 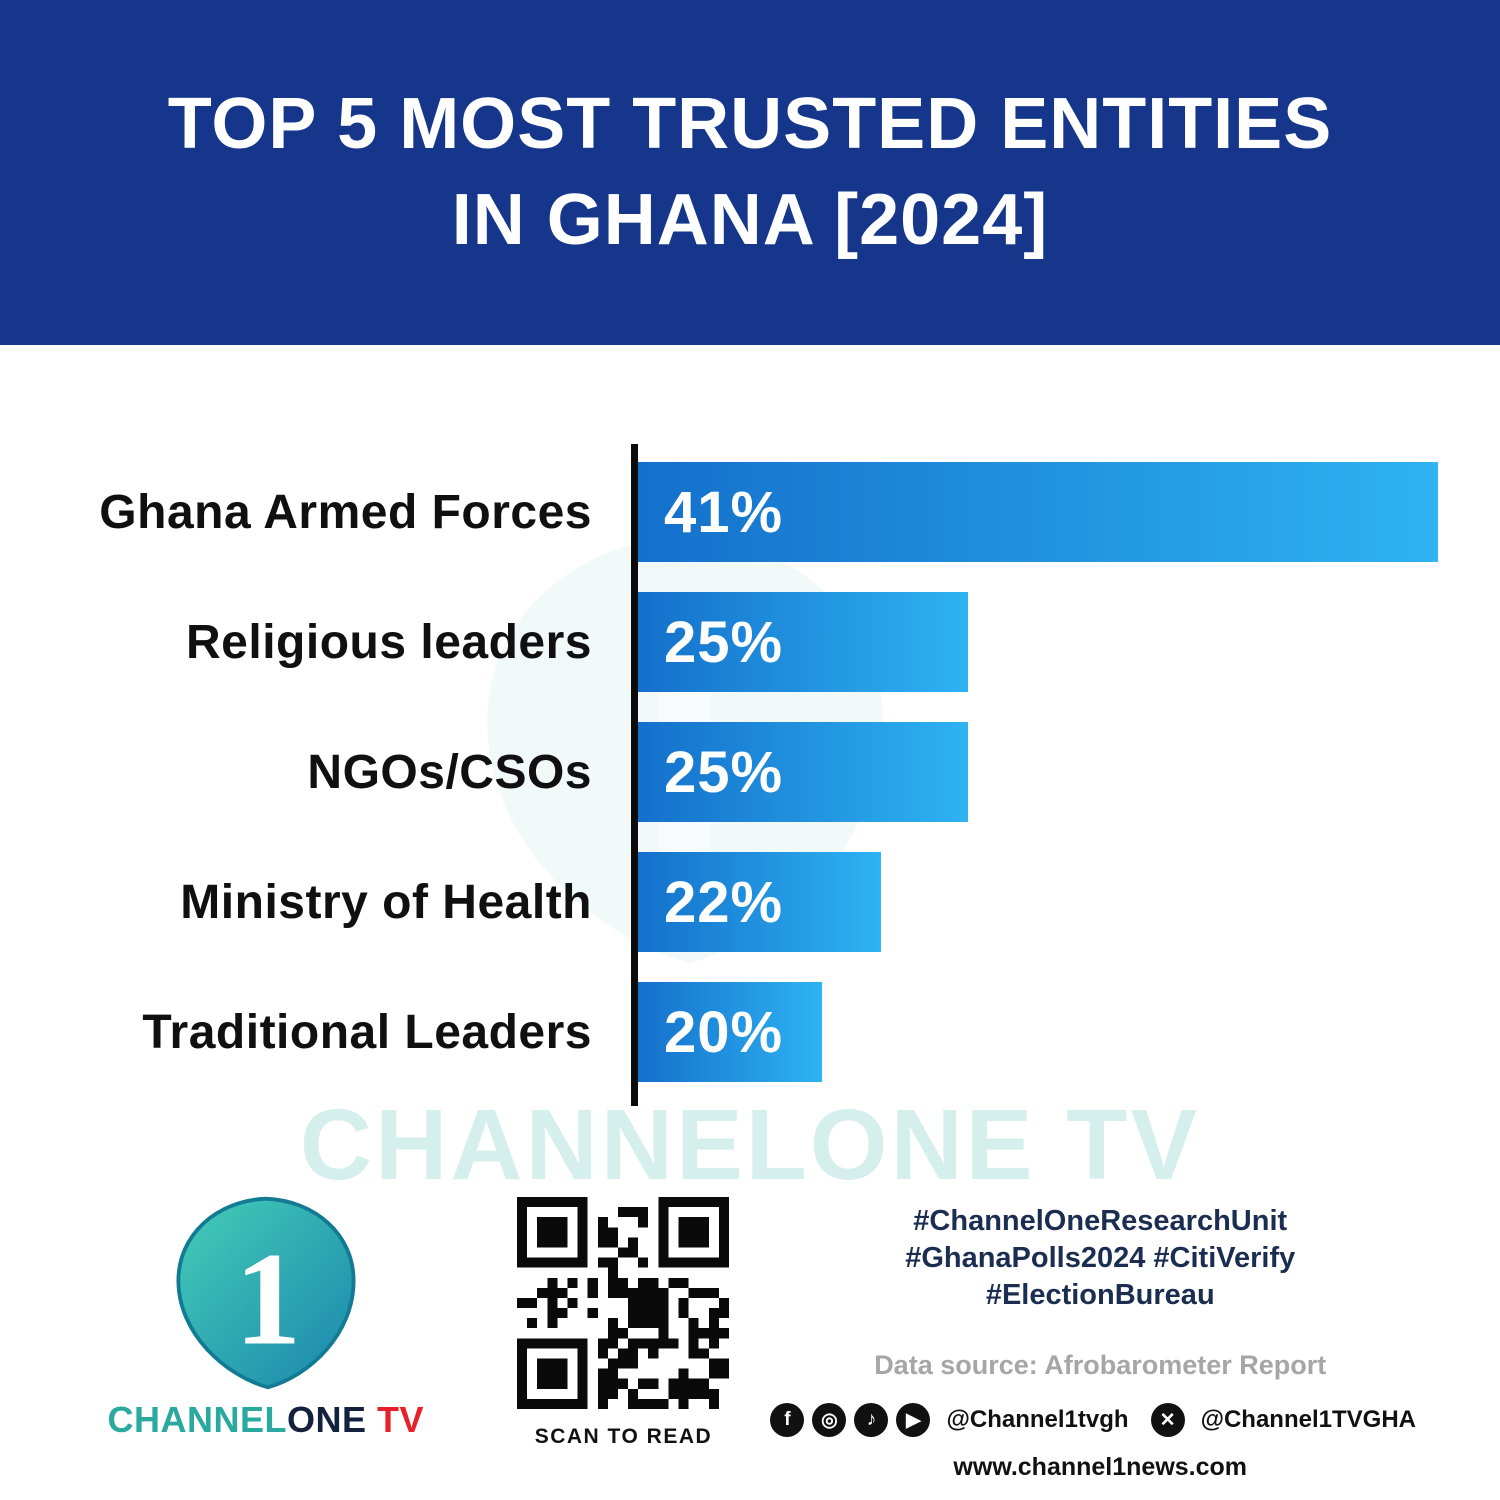 I want to click on brand-wordmark: CHANNELONE TV, so click(x=265, y=1420).